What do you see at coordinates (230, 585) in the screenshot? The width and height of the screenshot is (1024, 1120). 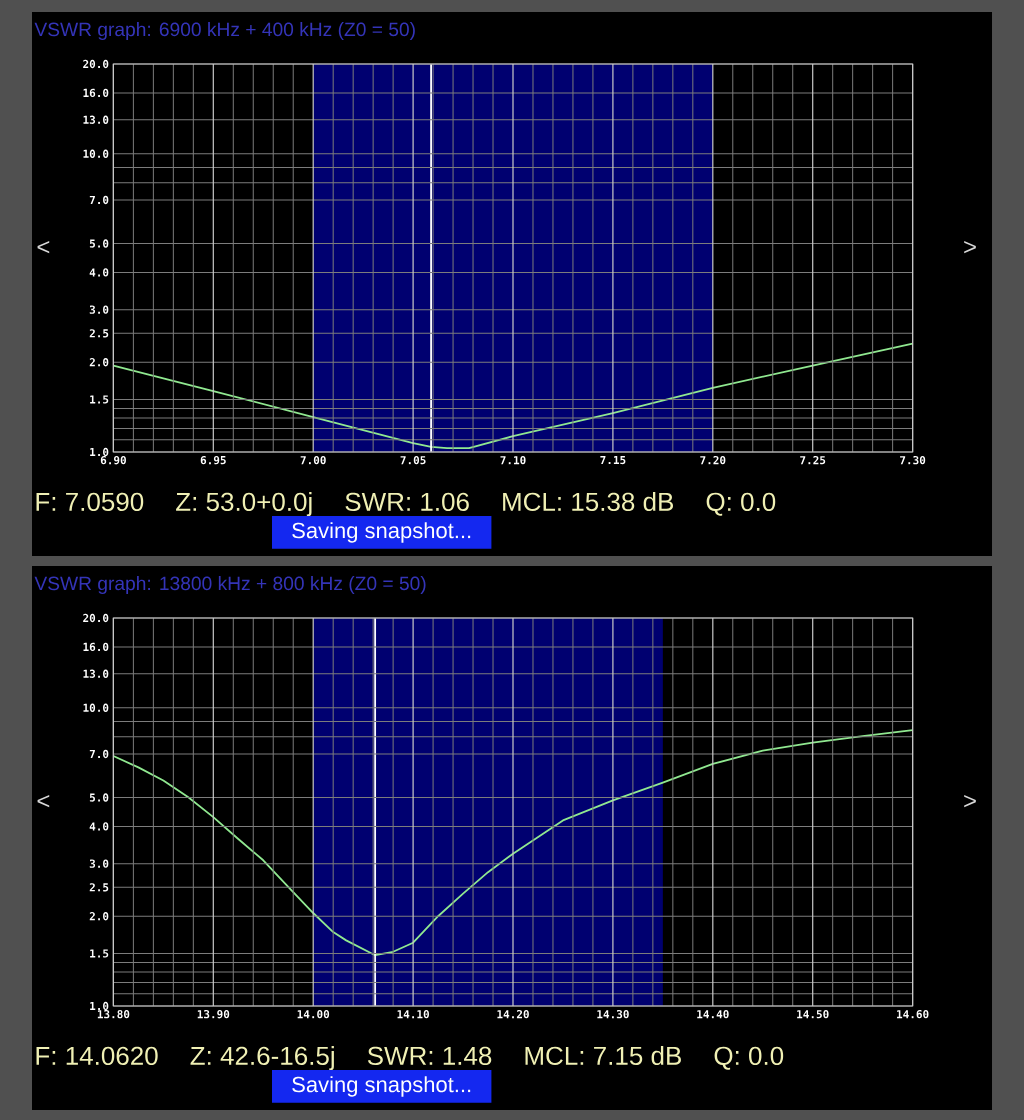 I see `chart-title: VSWR graph: 13800 kHz + 800 kHz (Z0 = 50)` at bounding box center [230, 585].